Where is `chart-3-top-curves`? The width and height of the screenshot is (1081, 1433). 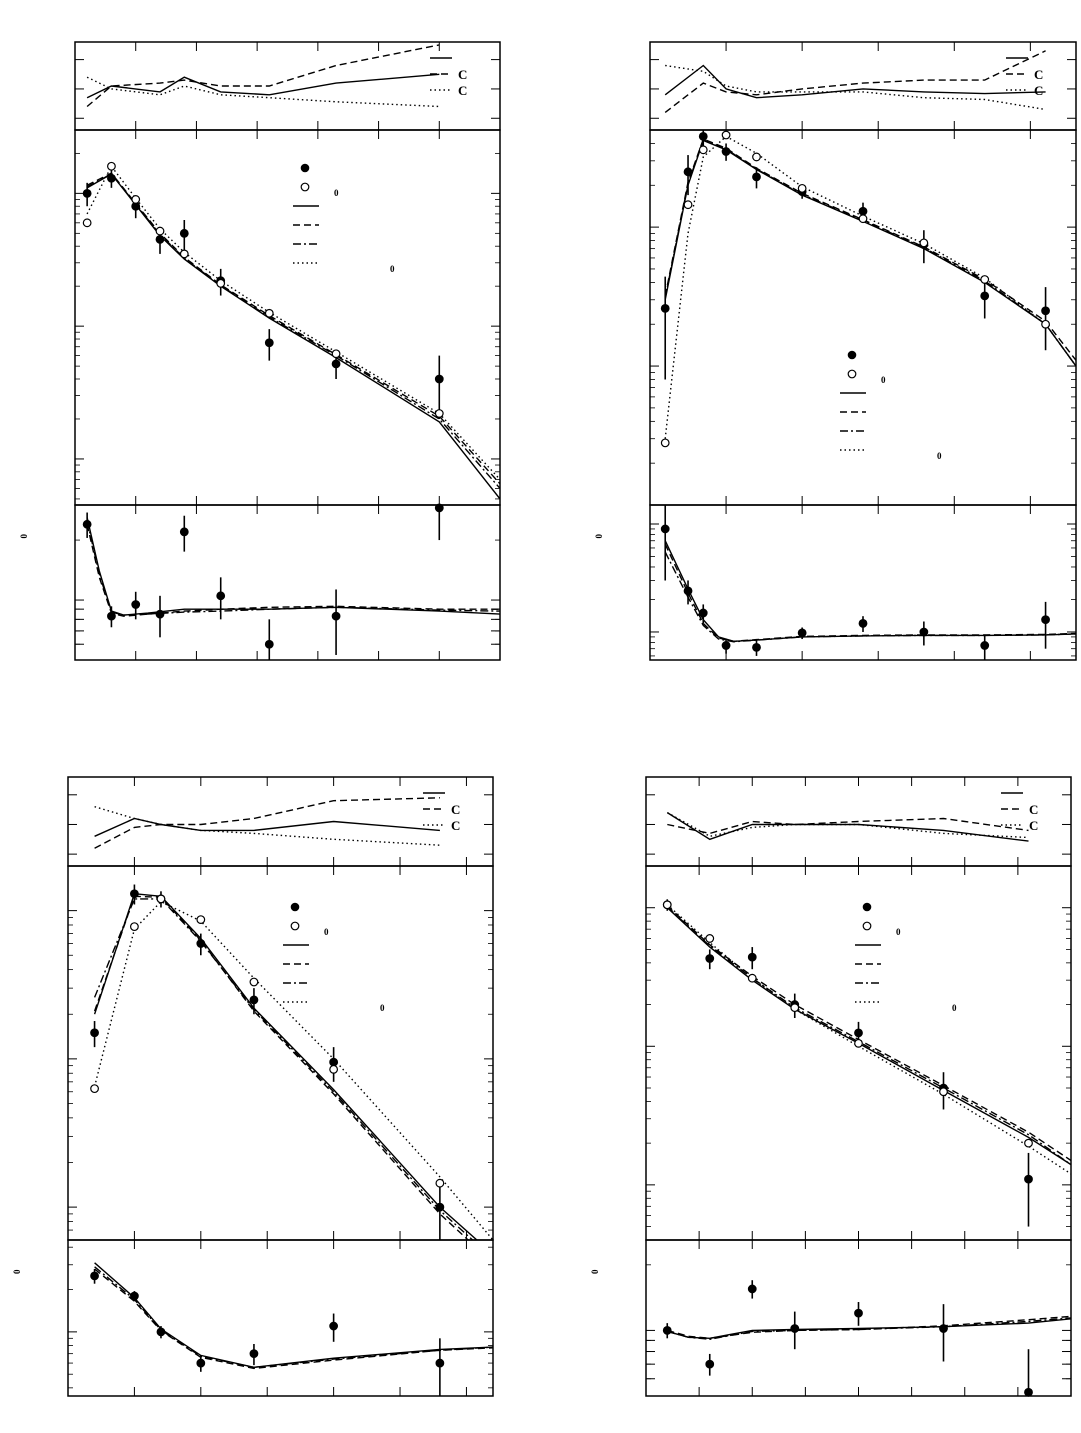 chart-3-top-curves is located at coordinates (267, 823).